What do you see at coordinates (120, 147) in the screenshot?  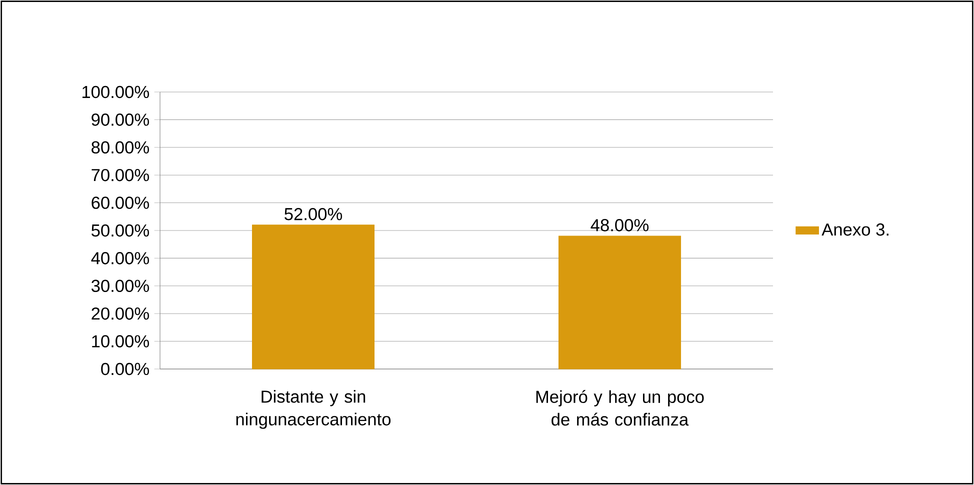 I see `y-tick-label: 80.00%` at bounding box center [120, 147].